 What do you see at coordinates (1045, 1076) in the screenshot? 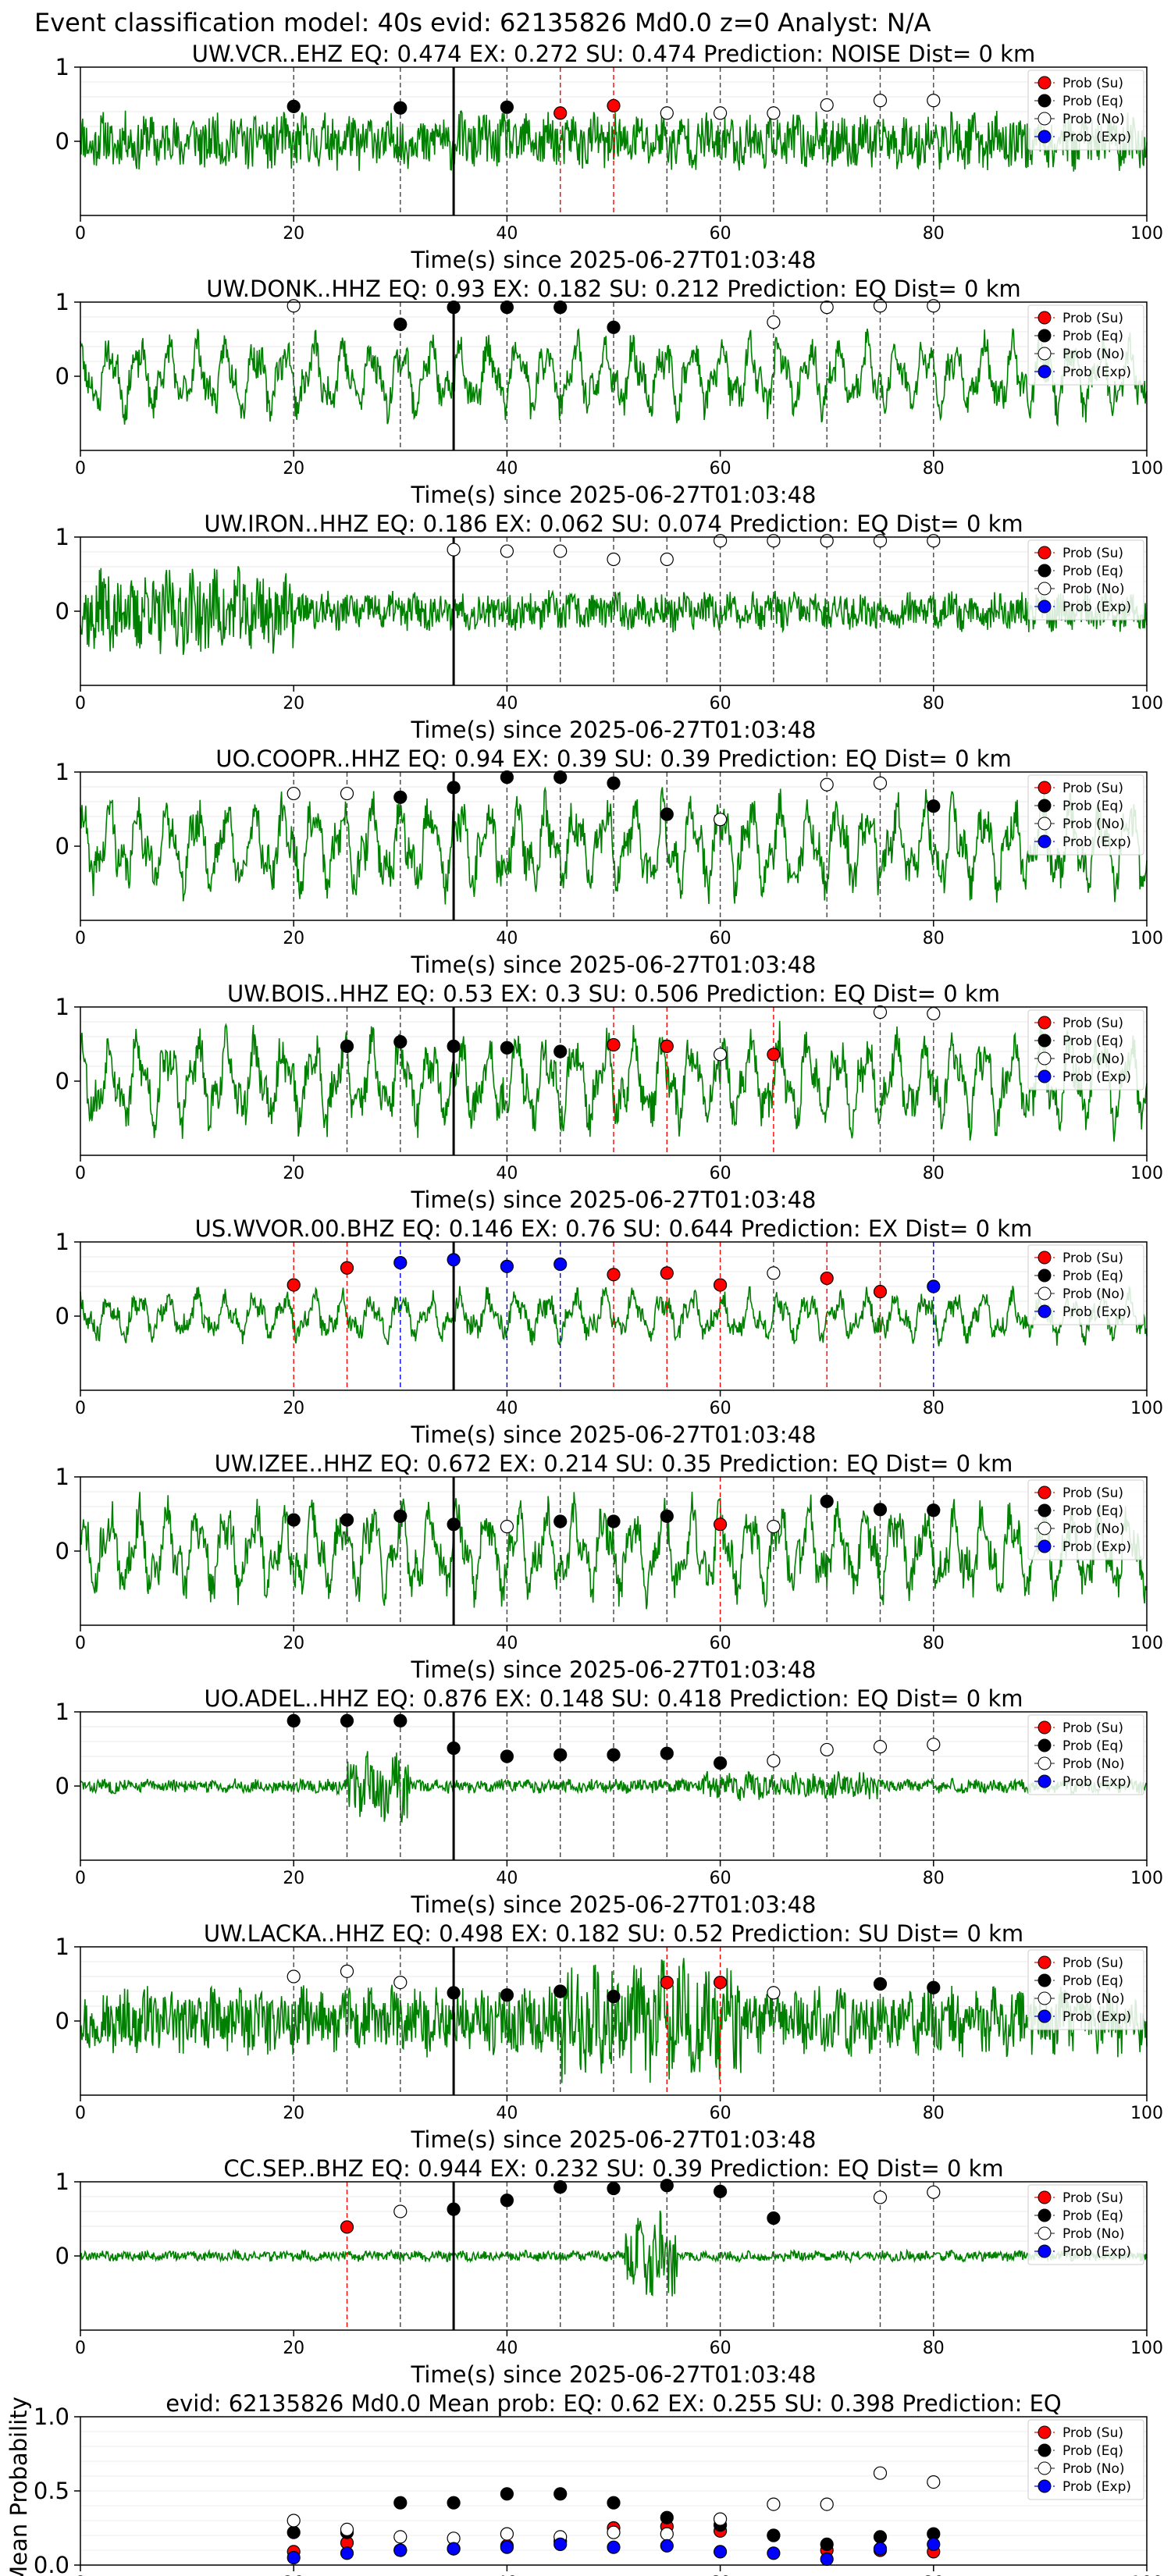
I see `legend-marker-exp` at bounding box center [1045, 1076].